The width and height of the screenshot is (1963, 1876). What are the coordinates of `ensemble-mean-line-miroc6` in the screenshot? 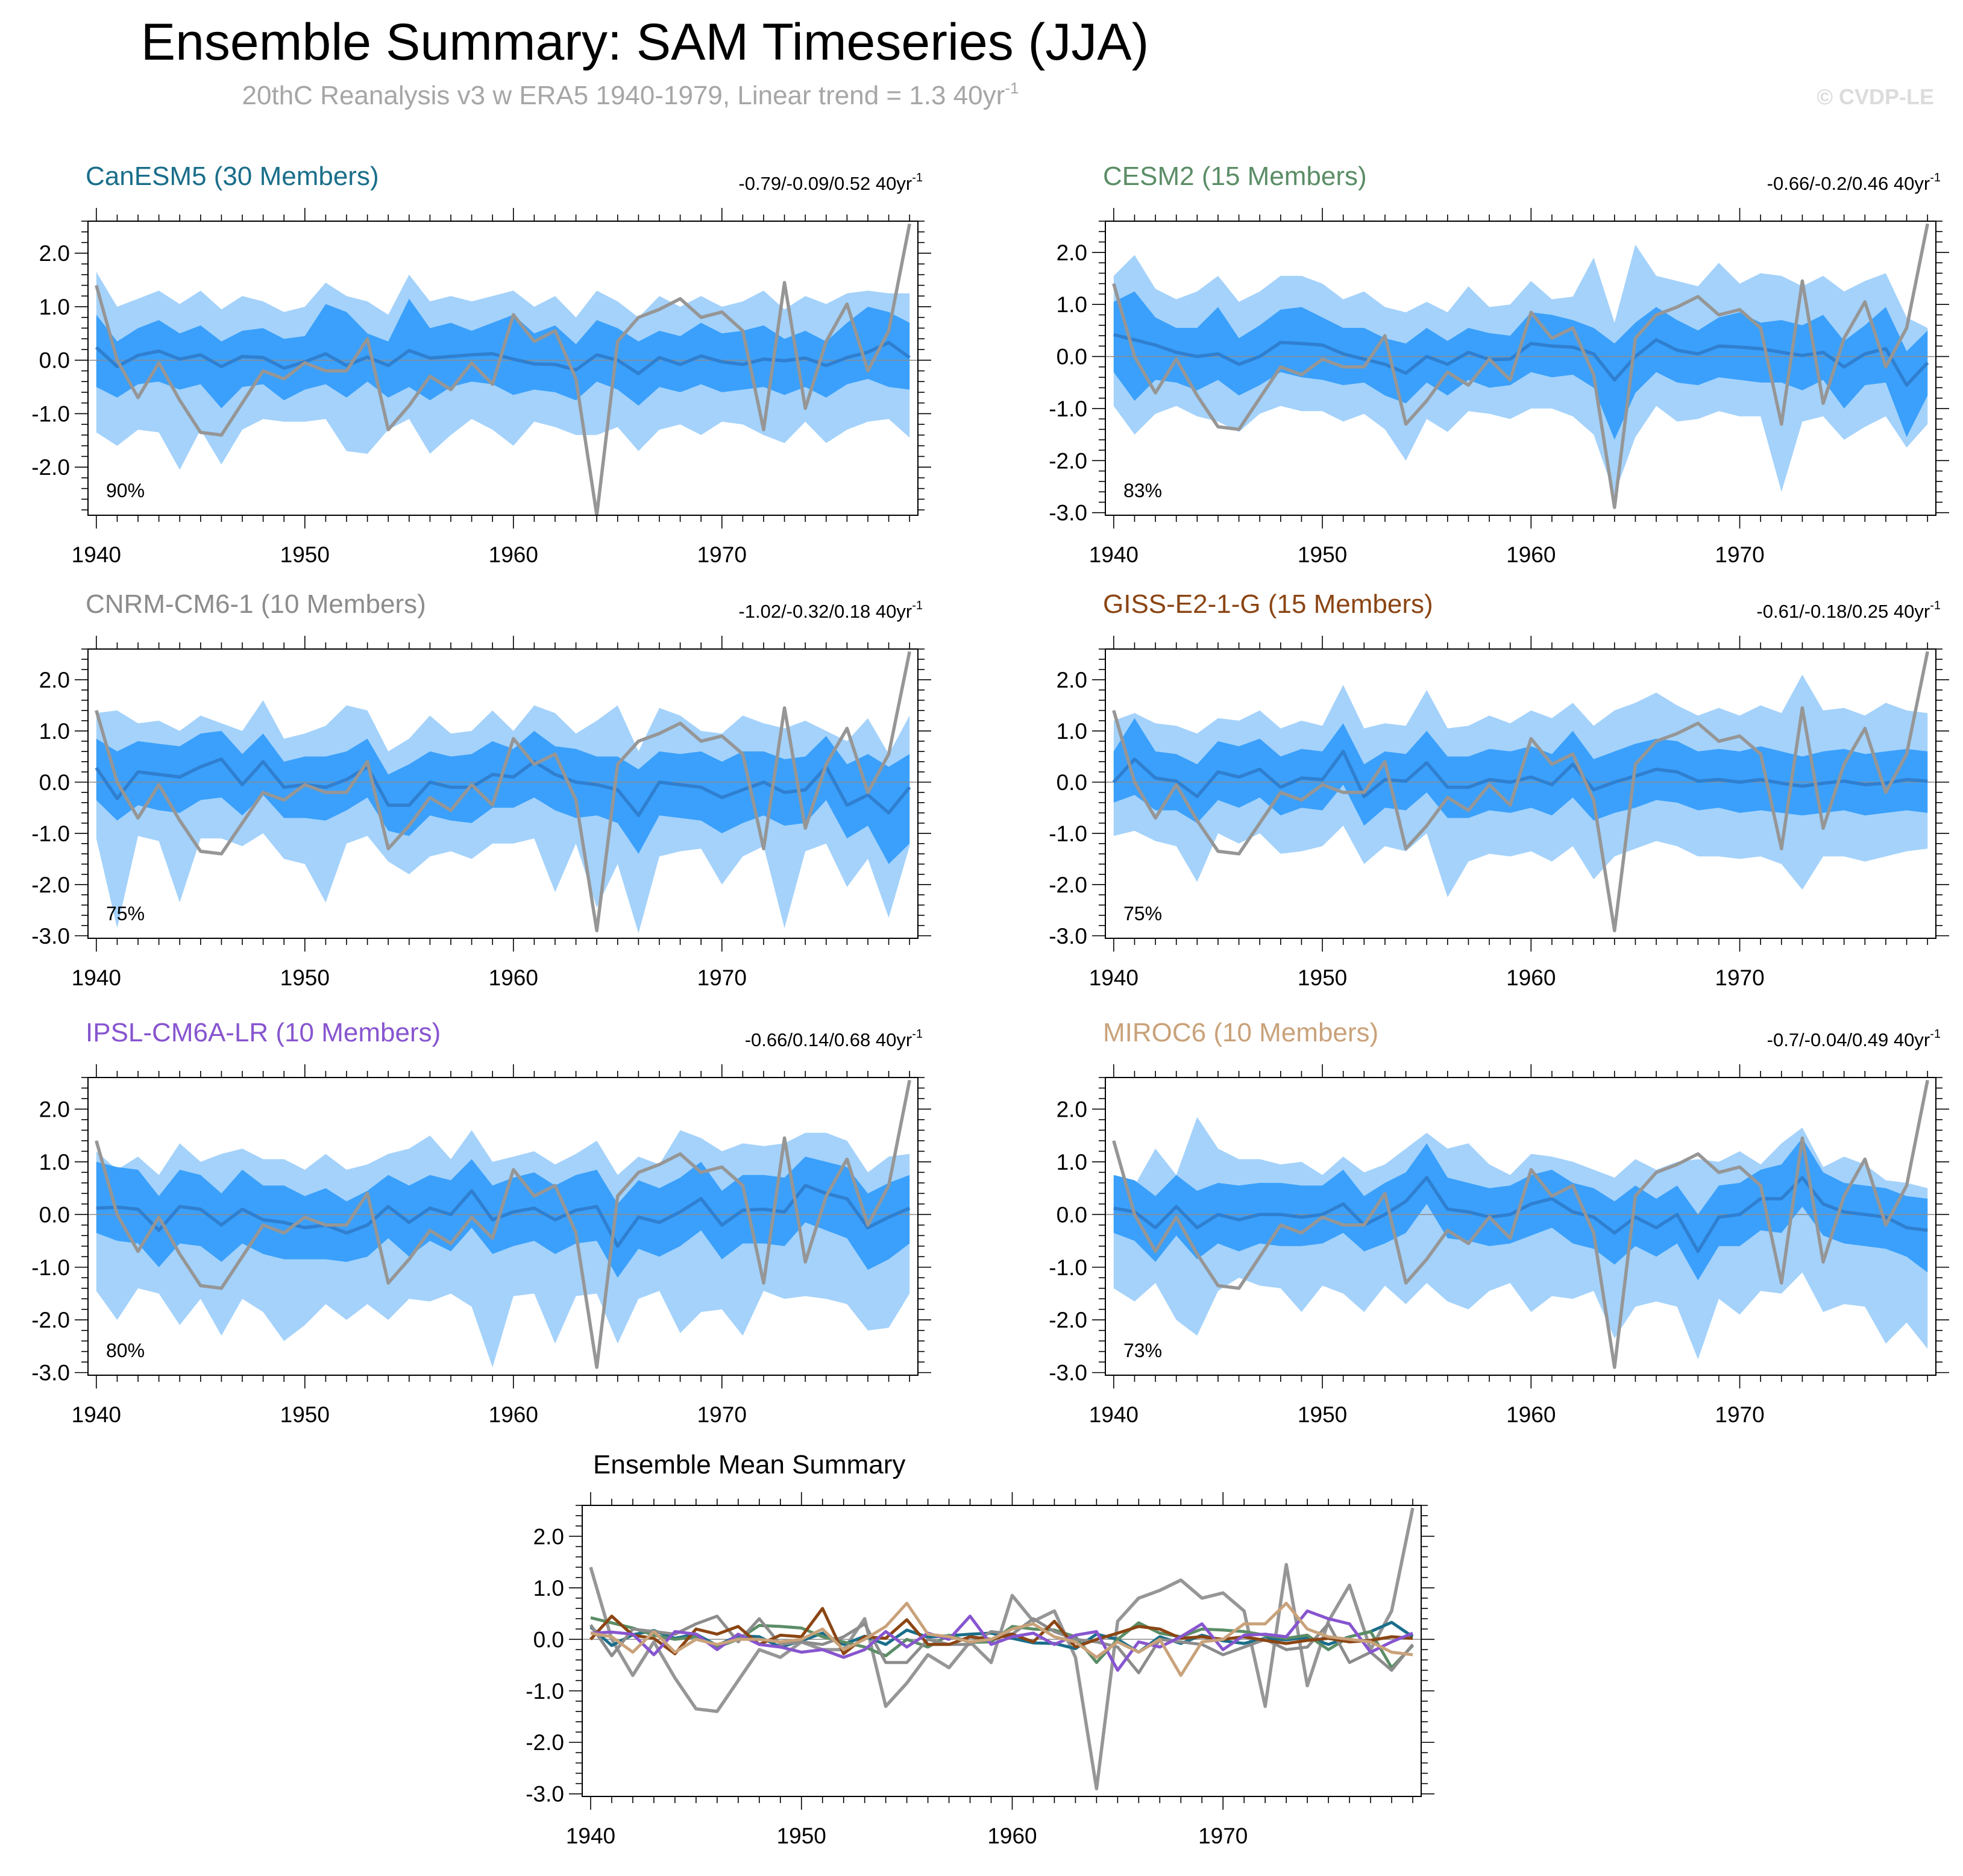 It's located at (1001, 1639).